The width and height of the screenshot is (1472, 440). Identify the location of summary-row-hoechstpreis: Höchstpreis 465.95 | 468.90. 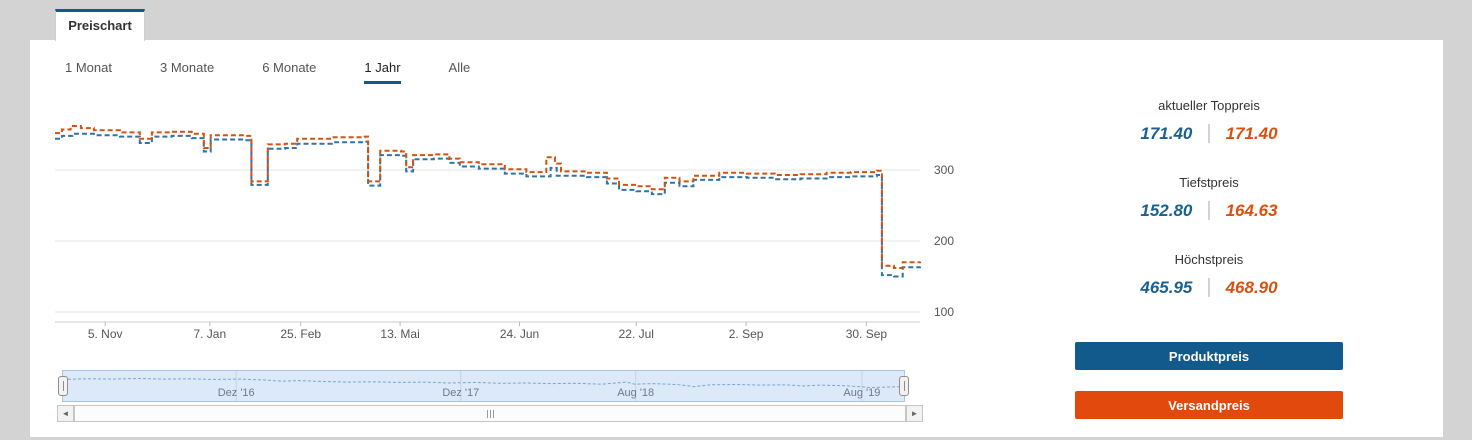
(1209, 275).